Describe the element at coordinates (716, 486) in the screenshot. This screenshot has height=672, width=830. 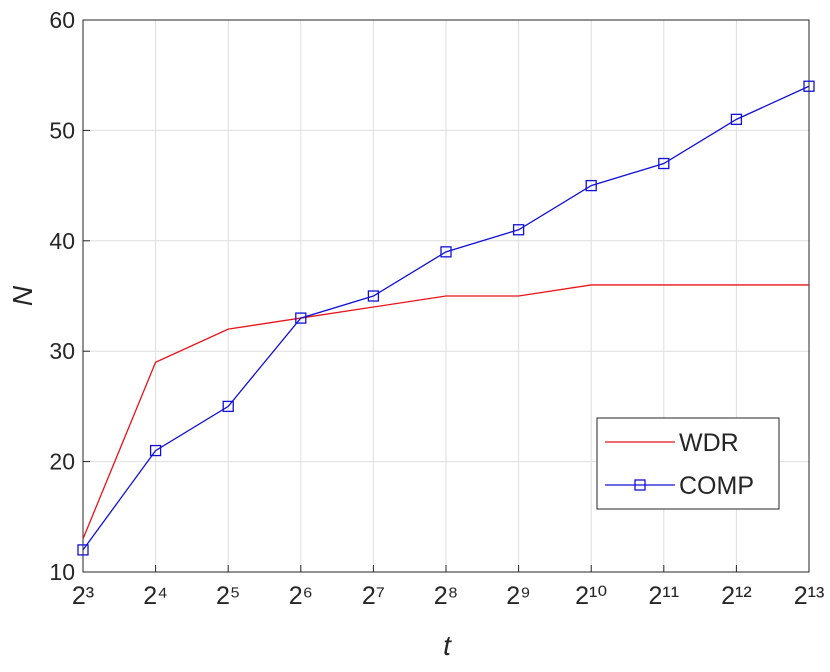
I see `legend-label: COMP` at that location.